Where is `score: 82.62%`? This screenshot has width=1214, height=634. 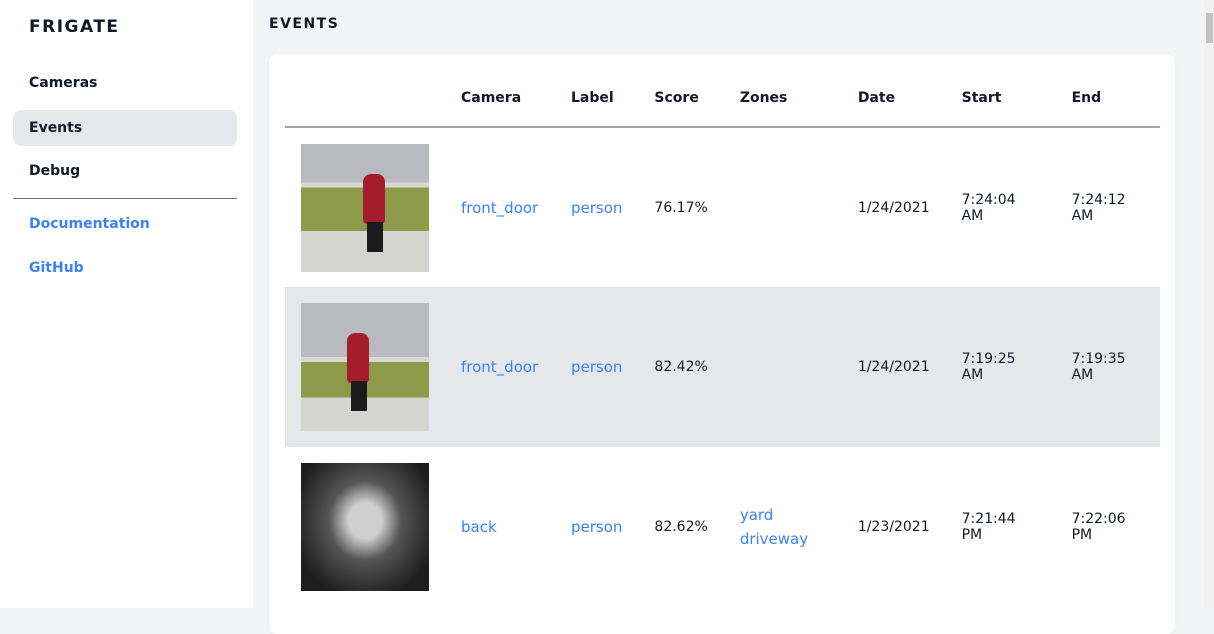 score: 82.62% is located at coordinates (681, 527).